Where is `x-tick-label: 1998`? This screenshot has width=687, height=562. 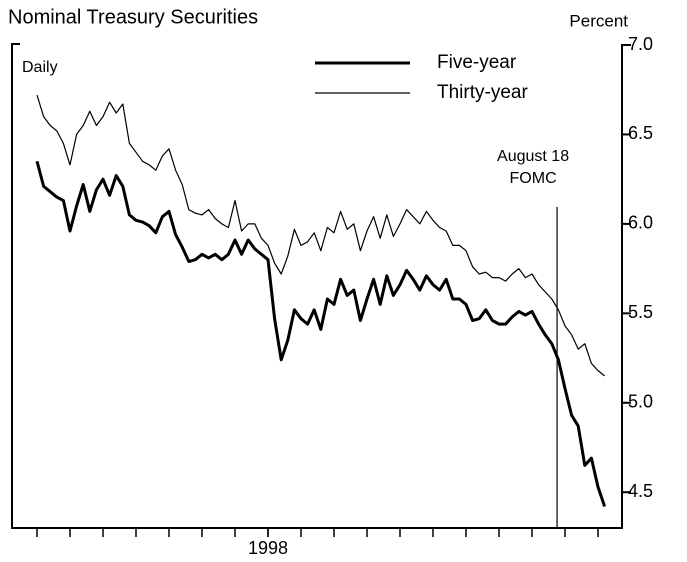 x-tick-label: 1998 is located at coordinates (268, 548).